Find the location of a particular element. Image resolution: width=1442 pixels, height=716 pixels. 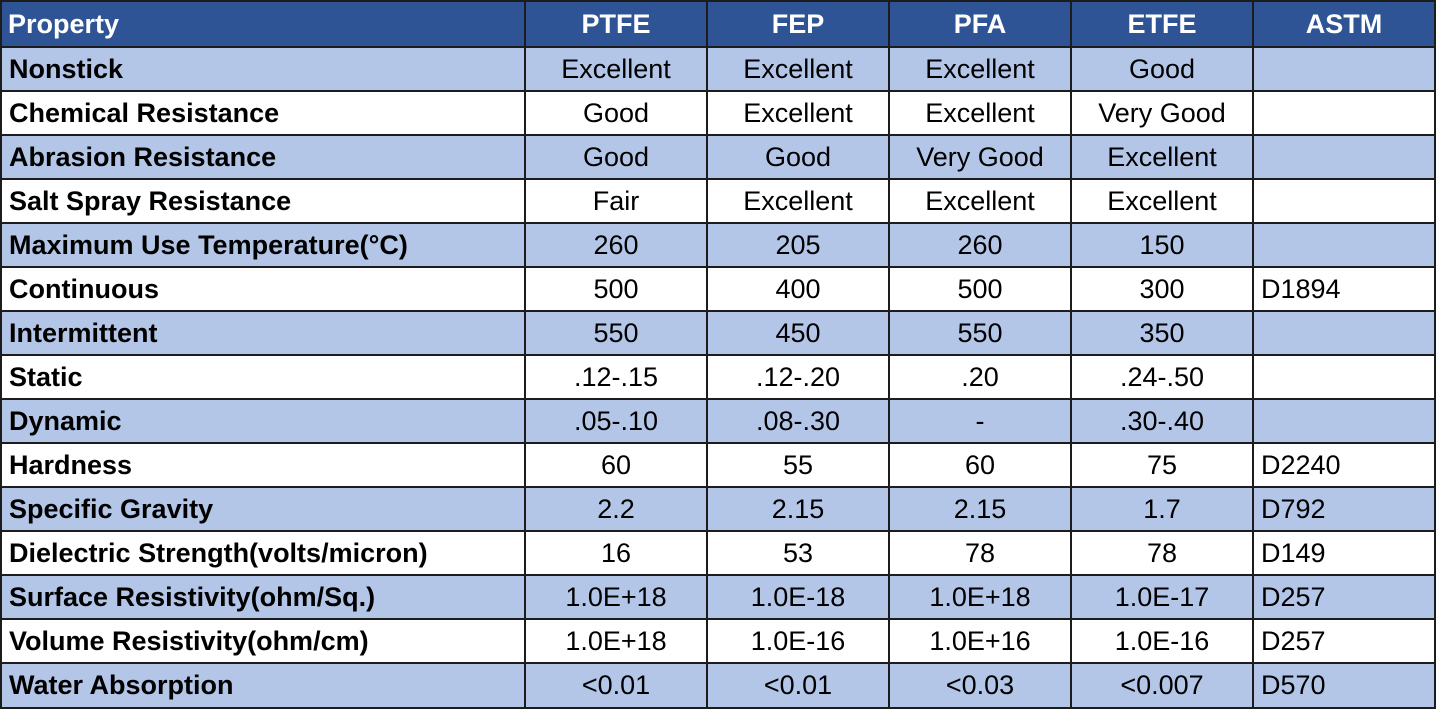

cell-ptfe: 260 is located at coordinates (616, 245).